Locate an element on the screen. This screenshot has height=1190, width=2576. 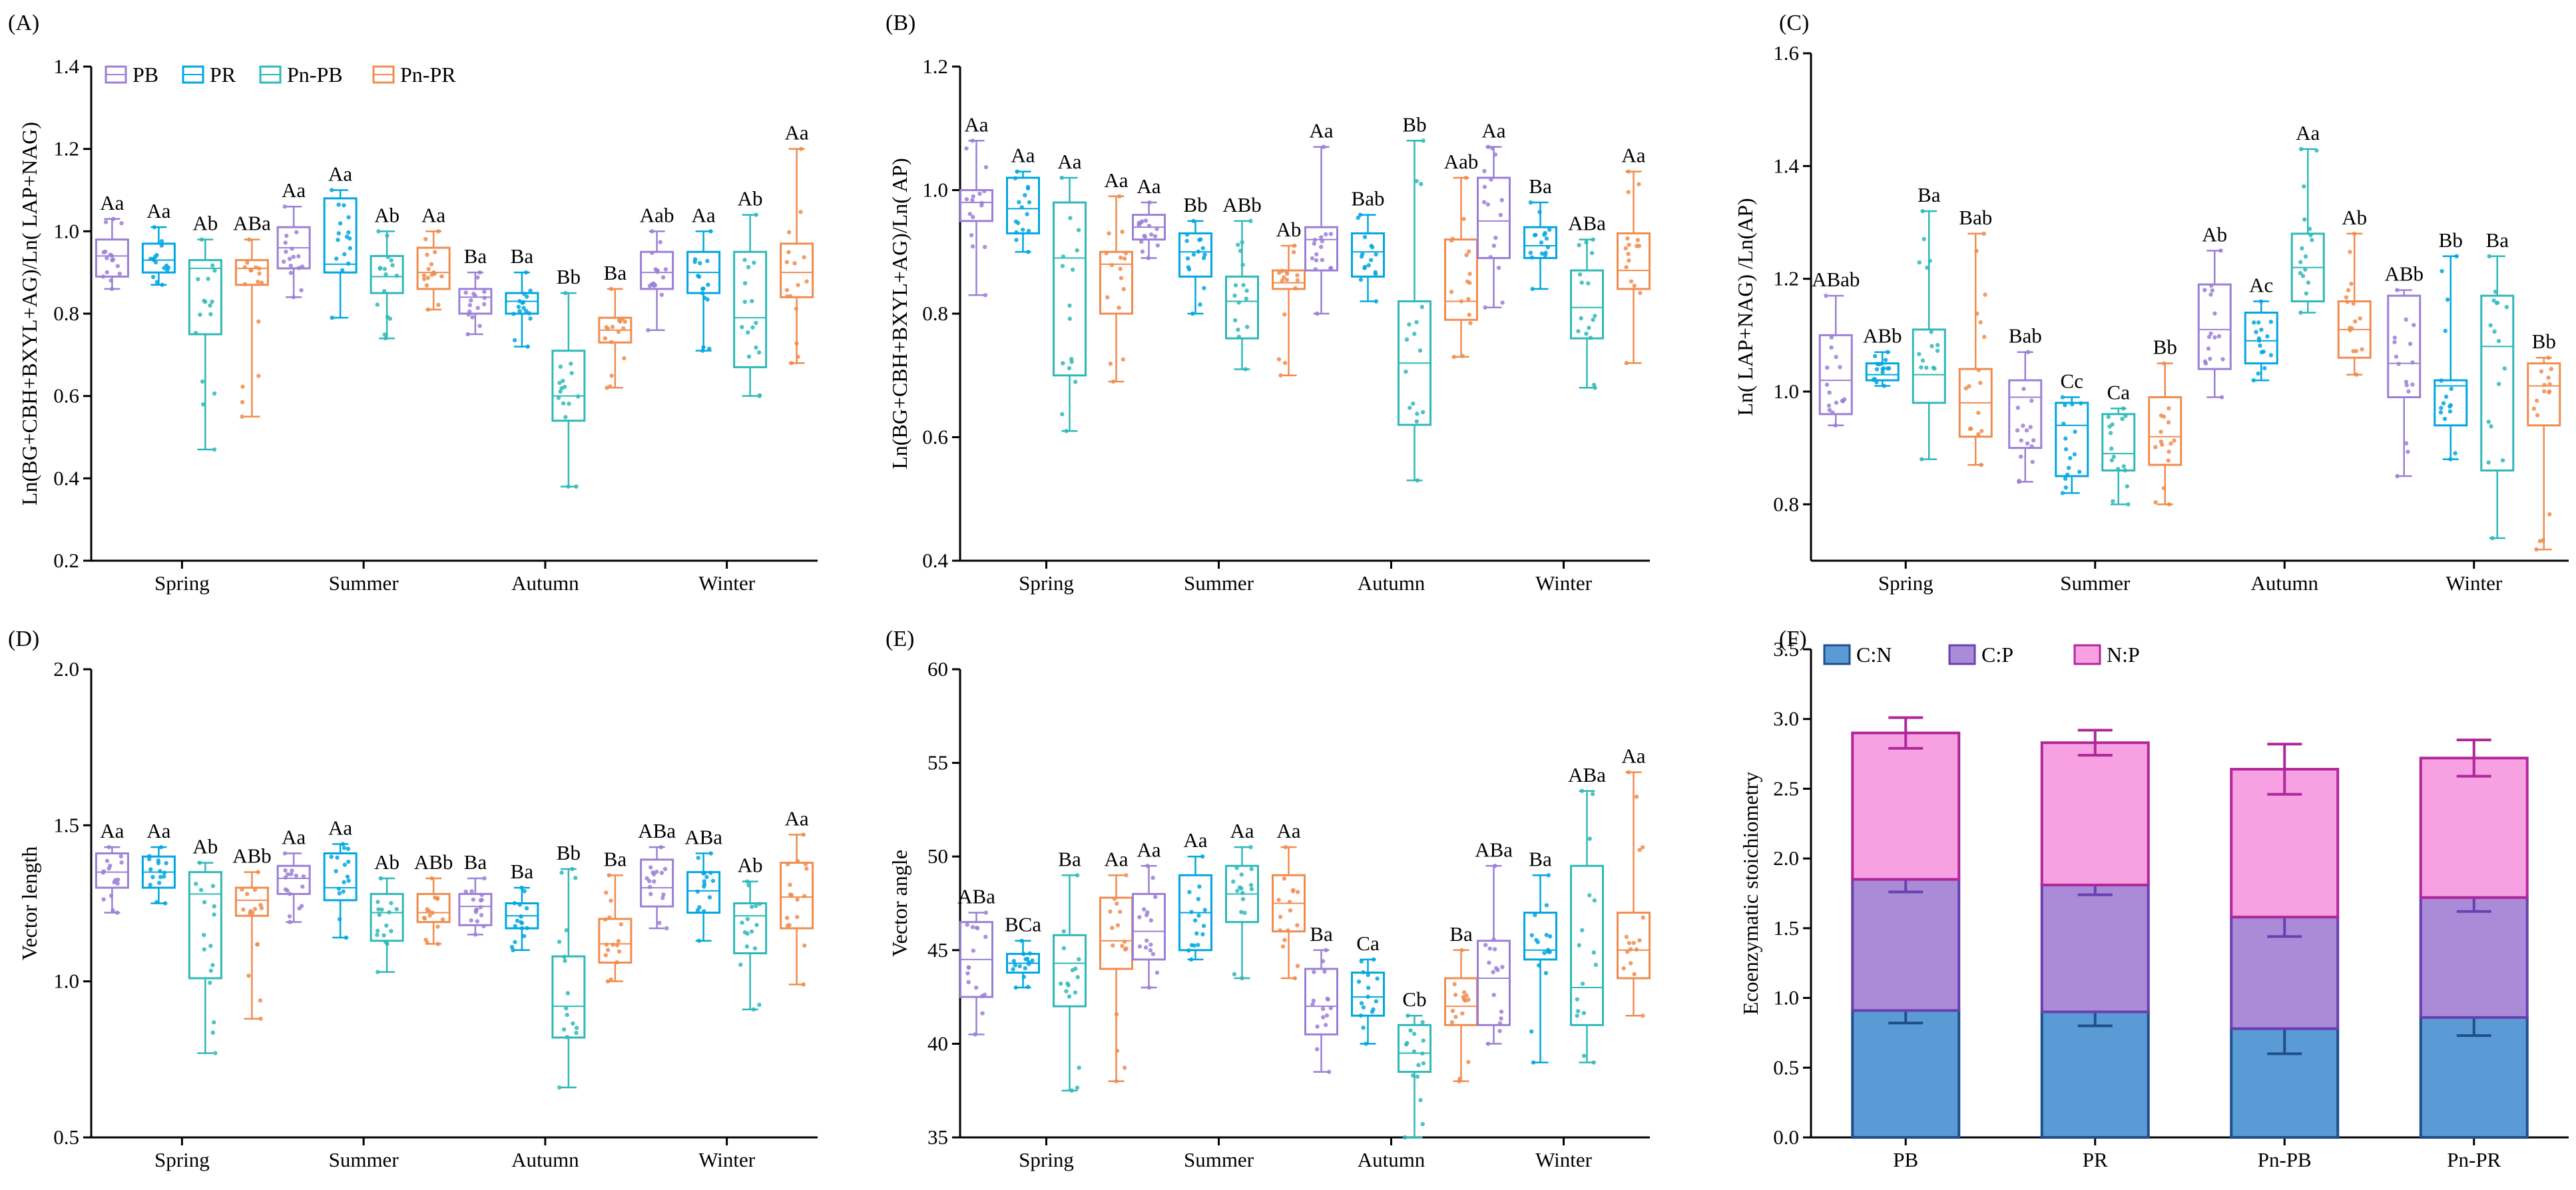
box-pn-pr: Bab is located at coordinates (1976, 336).